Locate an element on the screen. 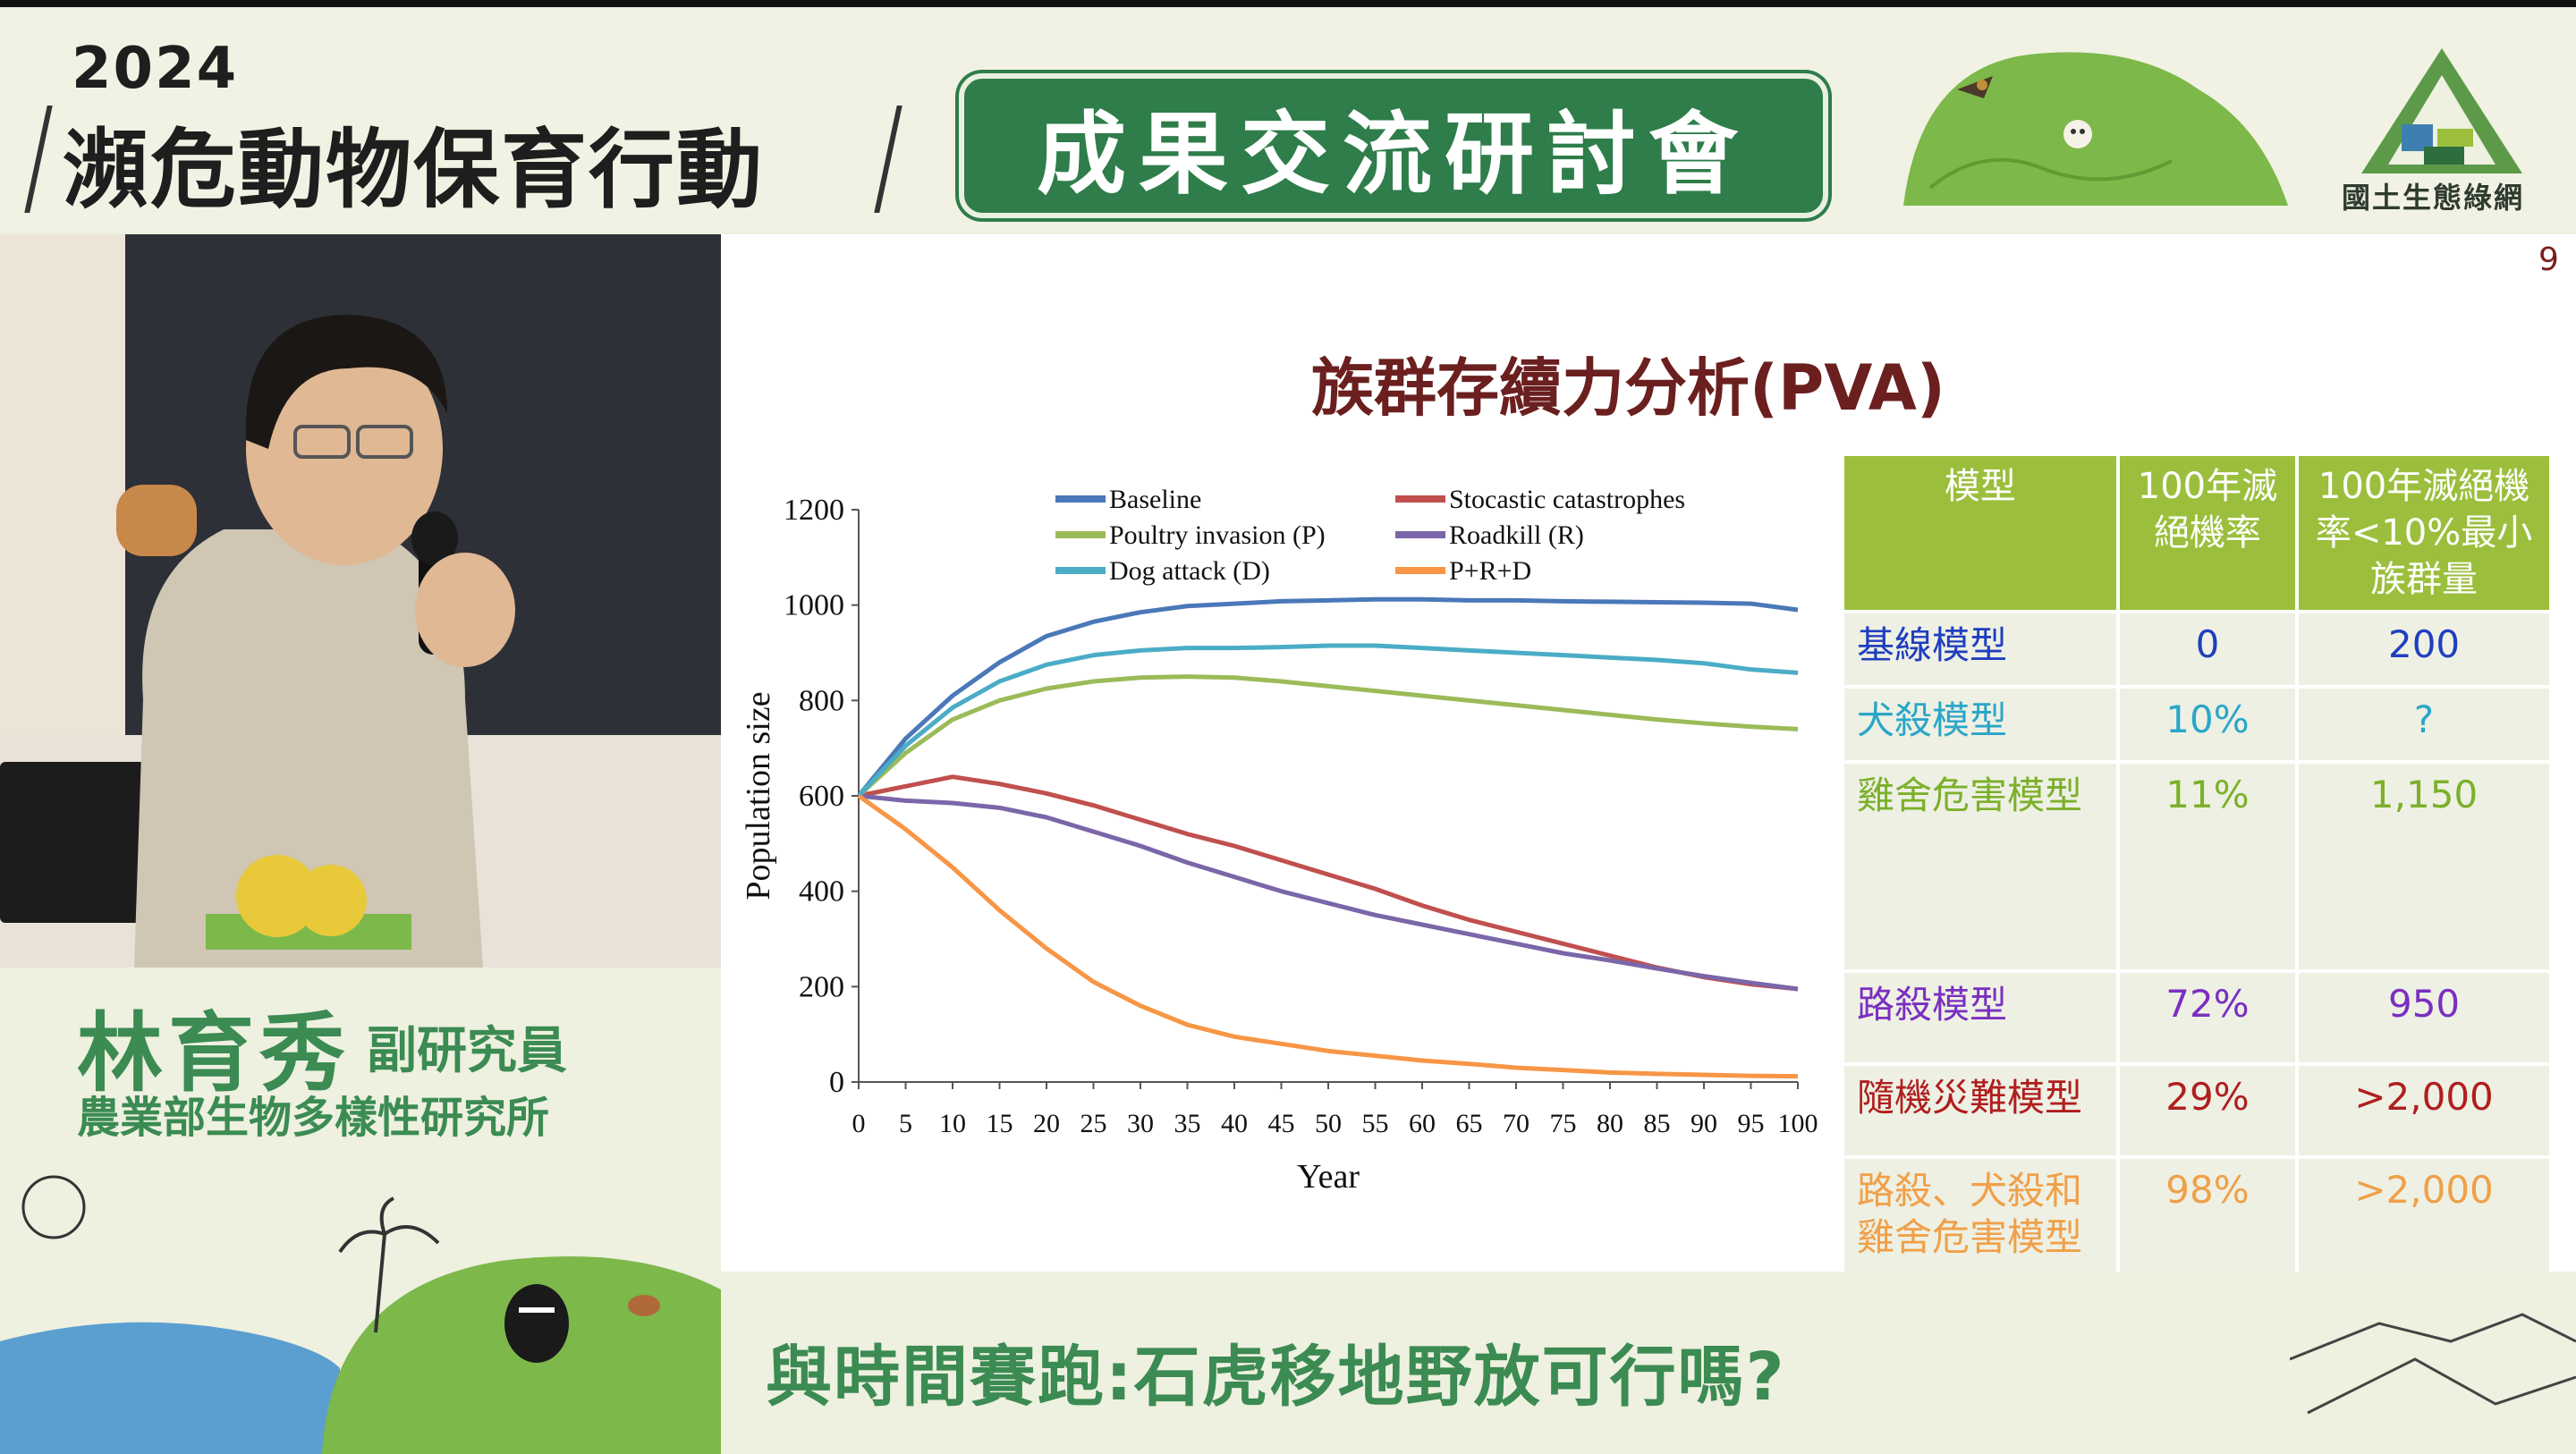  footer-caption: 與時間賽跑:石虎移地野放可行嗎? is located at coordinates (1276, 1377).